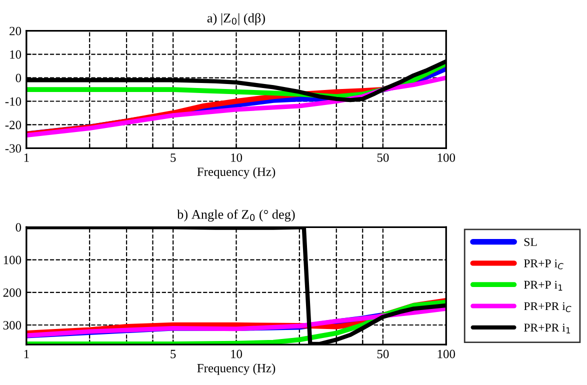  Describe the element at coordinates (236, 19) in the screenshot. I see `chart-title: a) |Z$_{0}$| (dβ)` at that location.